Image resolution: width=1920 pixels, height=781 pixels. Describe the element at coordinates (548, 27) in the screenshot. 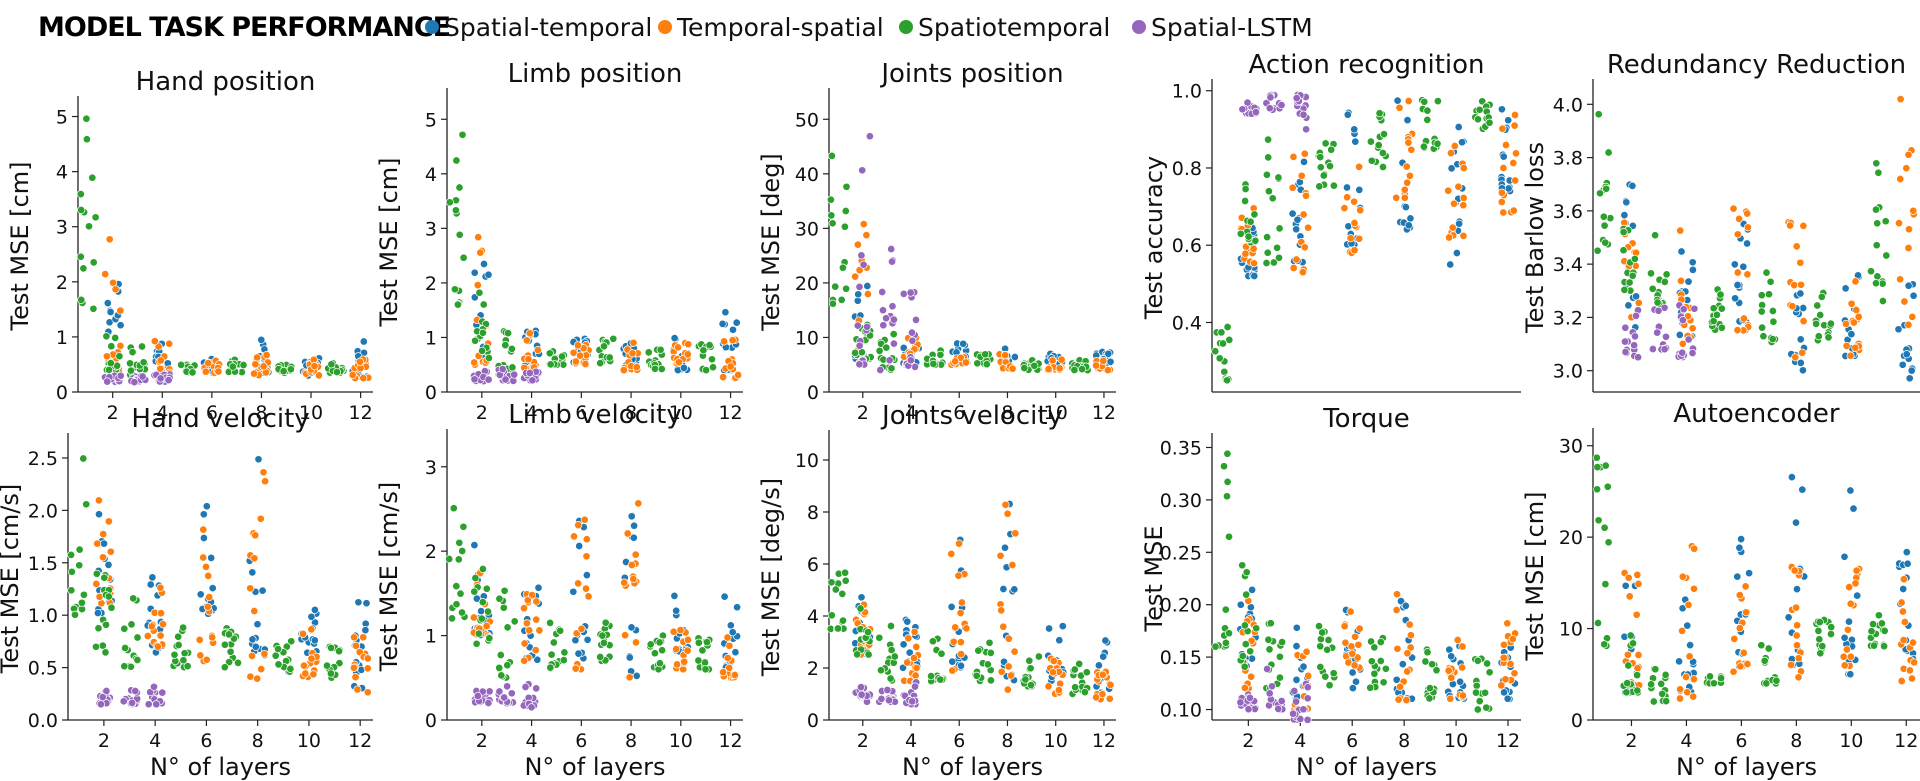

I see `legend-label-spatial-temporal: Spatial-temporal` at that location.